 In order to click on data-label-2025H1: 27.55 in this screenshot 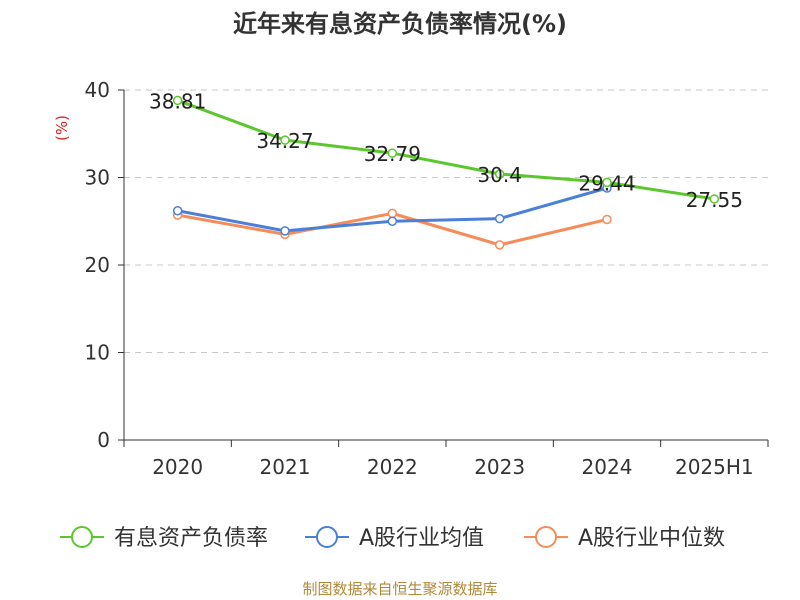, I will do `click(714, 200)`.